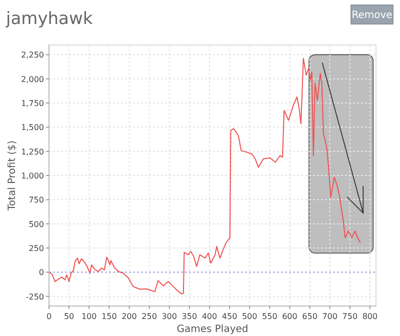 This screenshot has width=400, height=336. I want to click on x-axis-title: Games Played, so click(212, 329).